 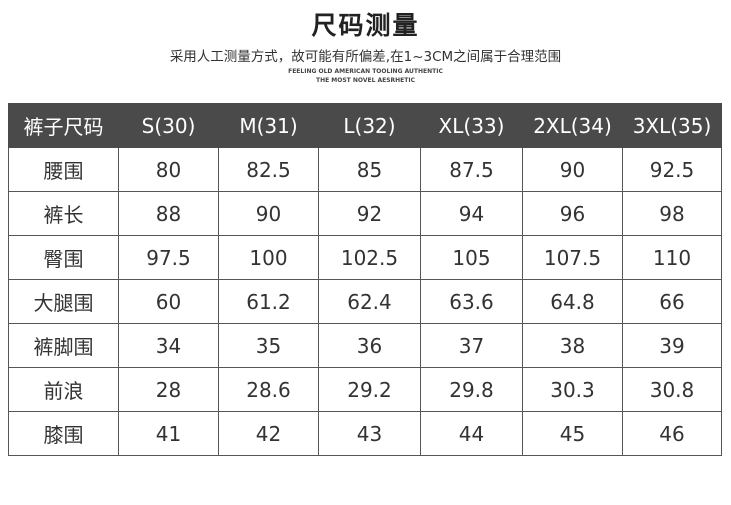 I want to click on cell: 41, so click(x=168, y=433).